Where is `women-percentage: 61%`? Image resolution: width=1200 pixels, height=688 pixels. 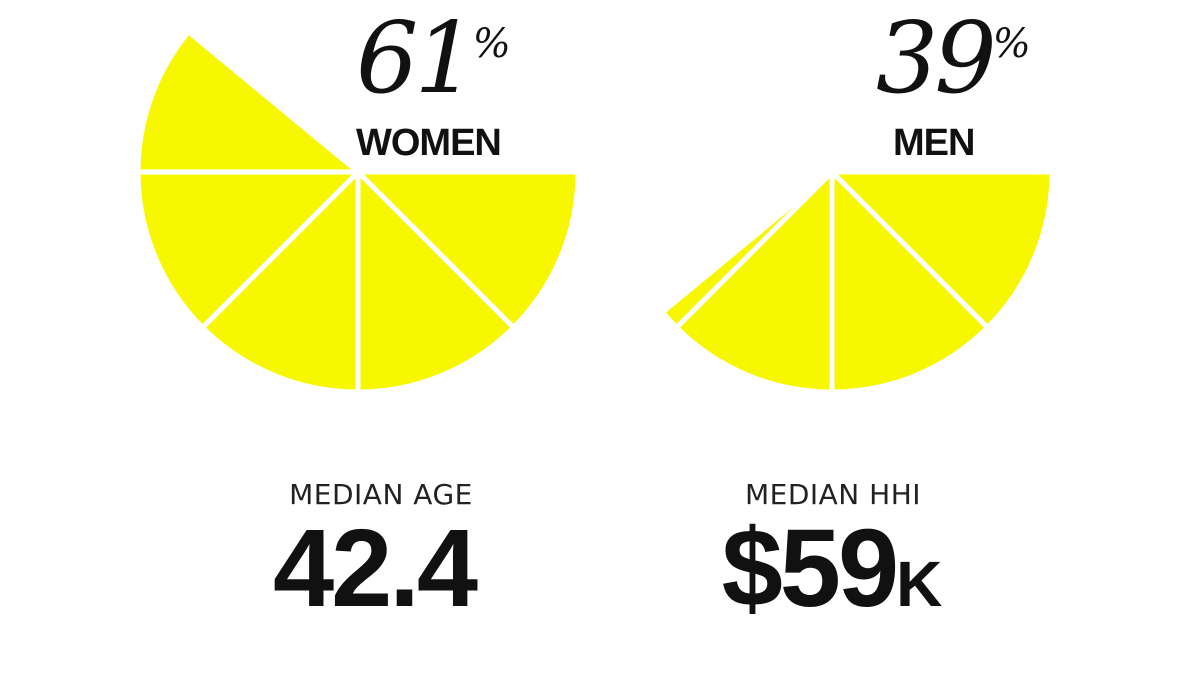 women-percentage: 61% is located at coordinates (433, 59).